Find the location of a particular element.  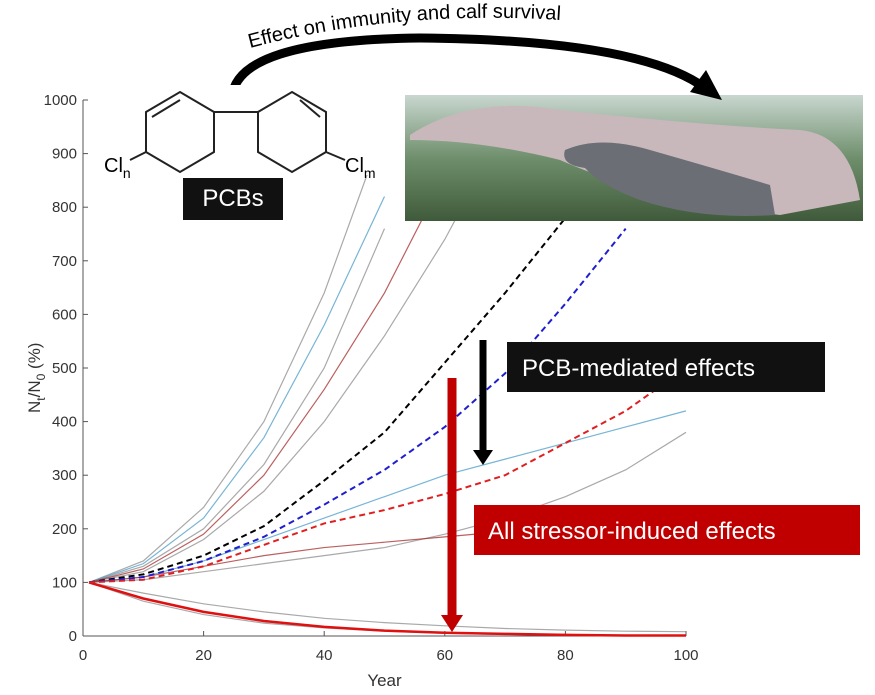

y-tick-label: 900 is located at coordinates (64, 154).